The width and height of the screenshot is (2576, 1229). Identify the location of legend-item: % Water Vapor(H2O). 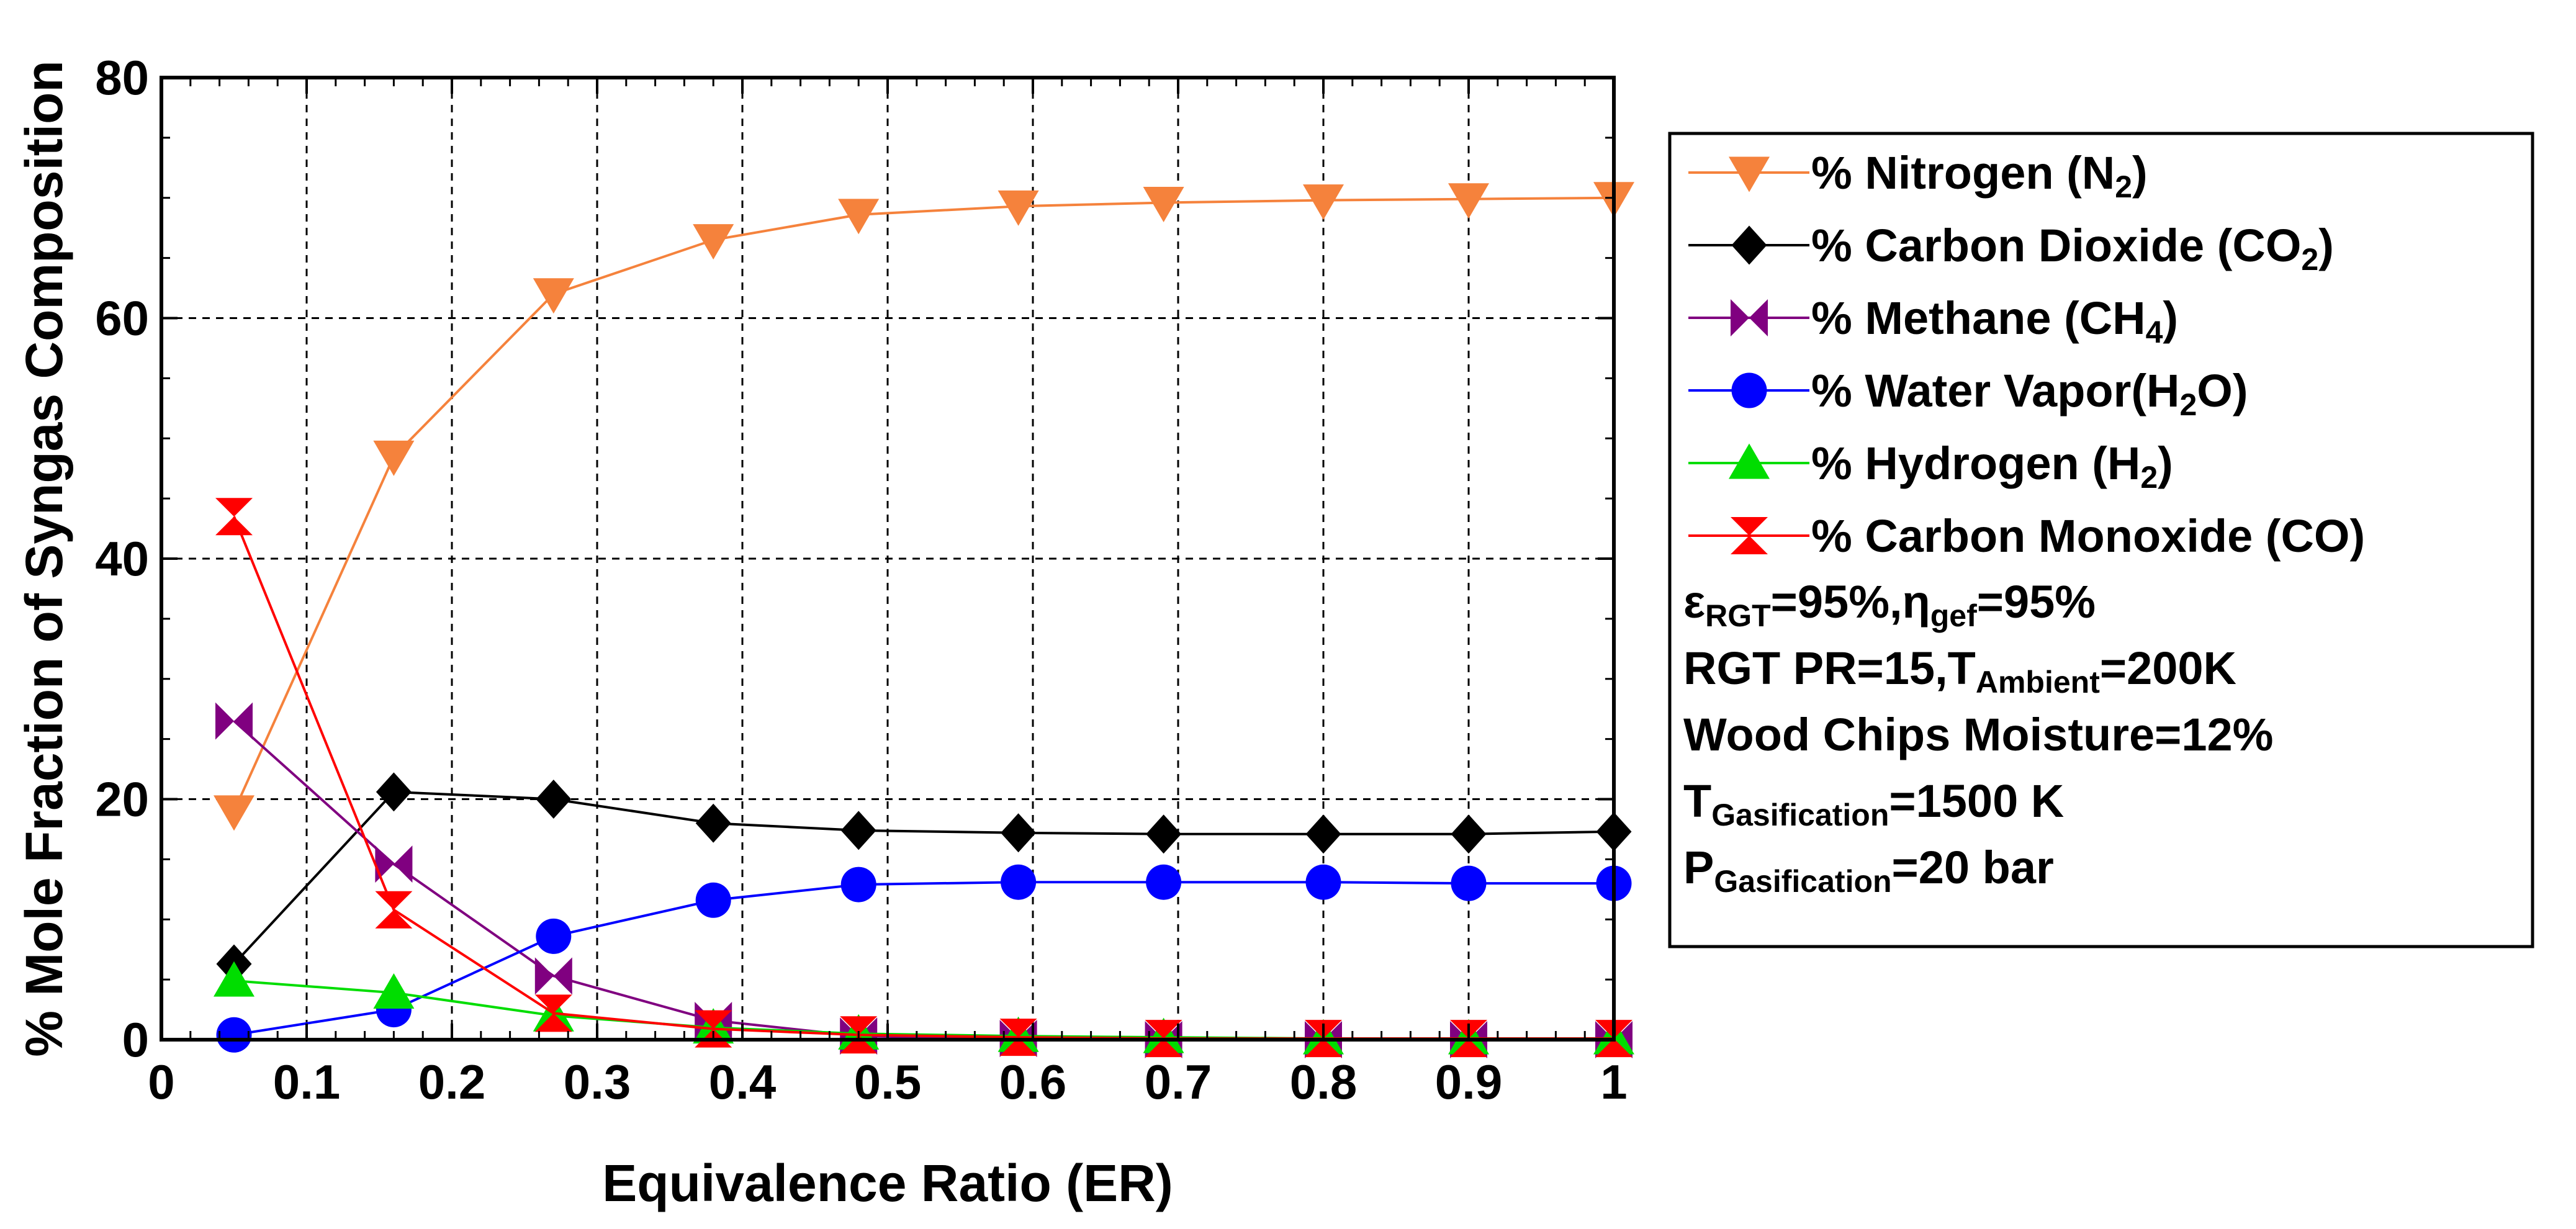
(1968, 393).